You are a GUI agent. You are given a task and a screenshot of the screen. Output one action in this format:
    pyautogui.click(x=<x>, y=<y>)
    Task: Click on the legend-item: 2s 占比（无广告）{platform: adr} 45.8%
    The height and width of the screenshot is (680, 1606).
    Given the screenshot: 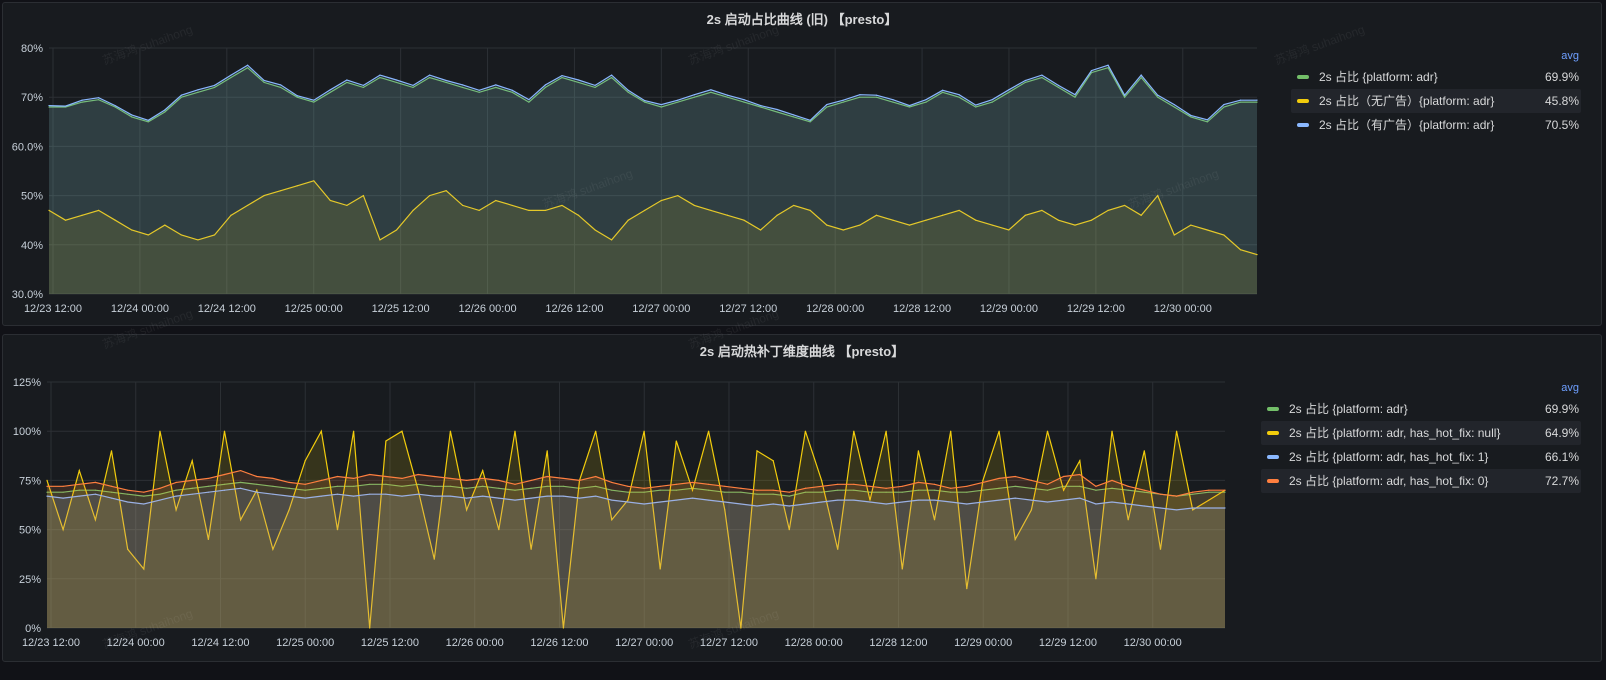 What is the action you would take?
    pyautogui.click(x=1436, y=101)
    